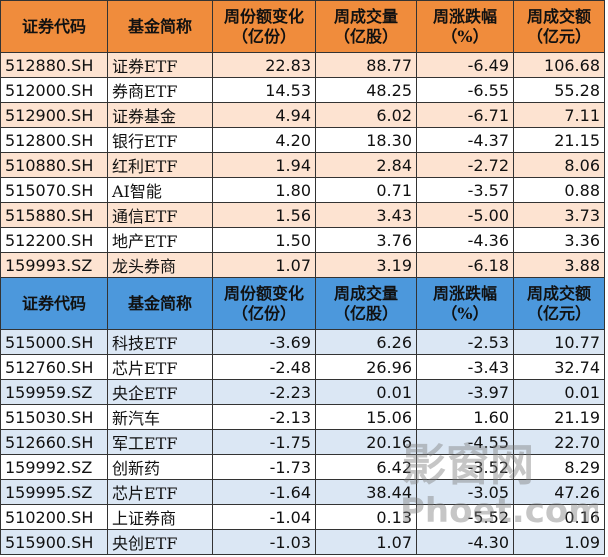  Describe the element at coordinates (366, 342) in the screenshot. I see `value-cell: 6.26` at that location.